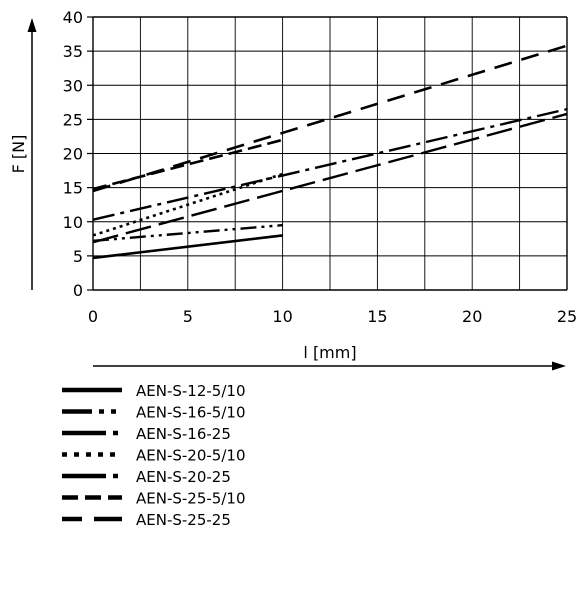 This screenshot has height=595, width=583. Describe the element at coordinates (183, 520) in the screenshot. I see `legend-label: AEN-S-25-25` at that location.